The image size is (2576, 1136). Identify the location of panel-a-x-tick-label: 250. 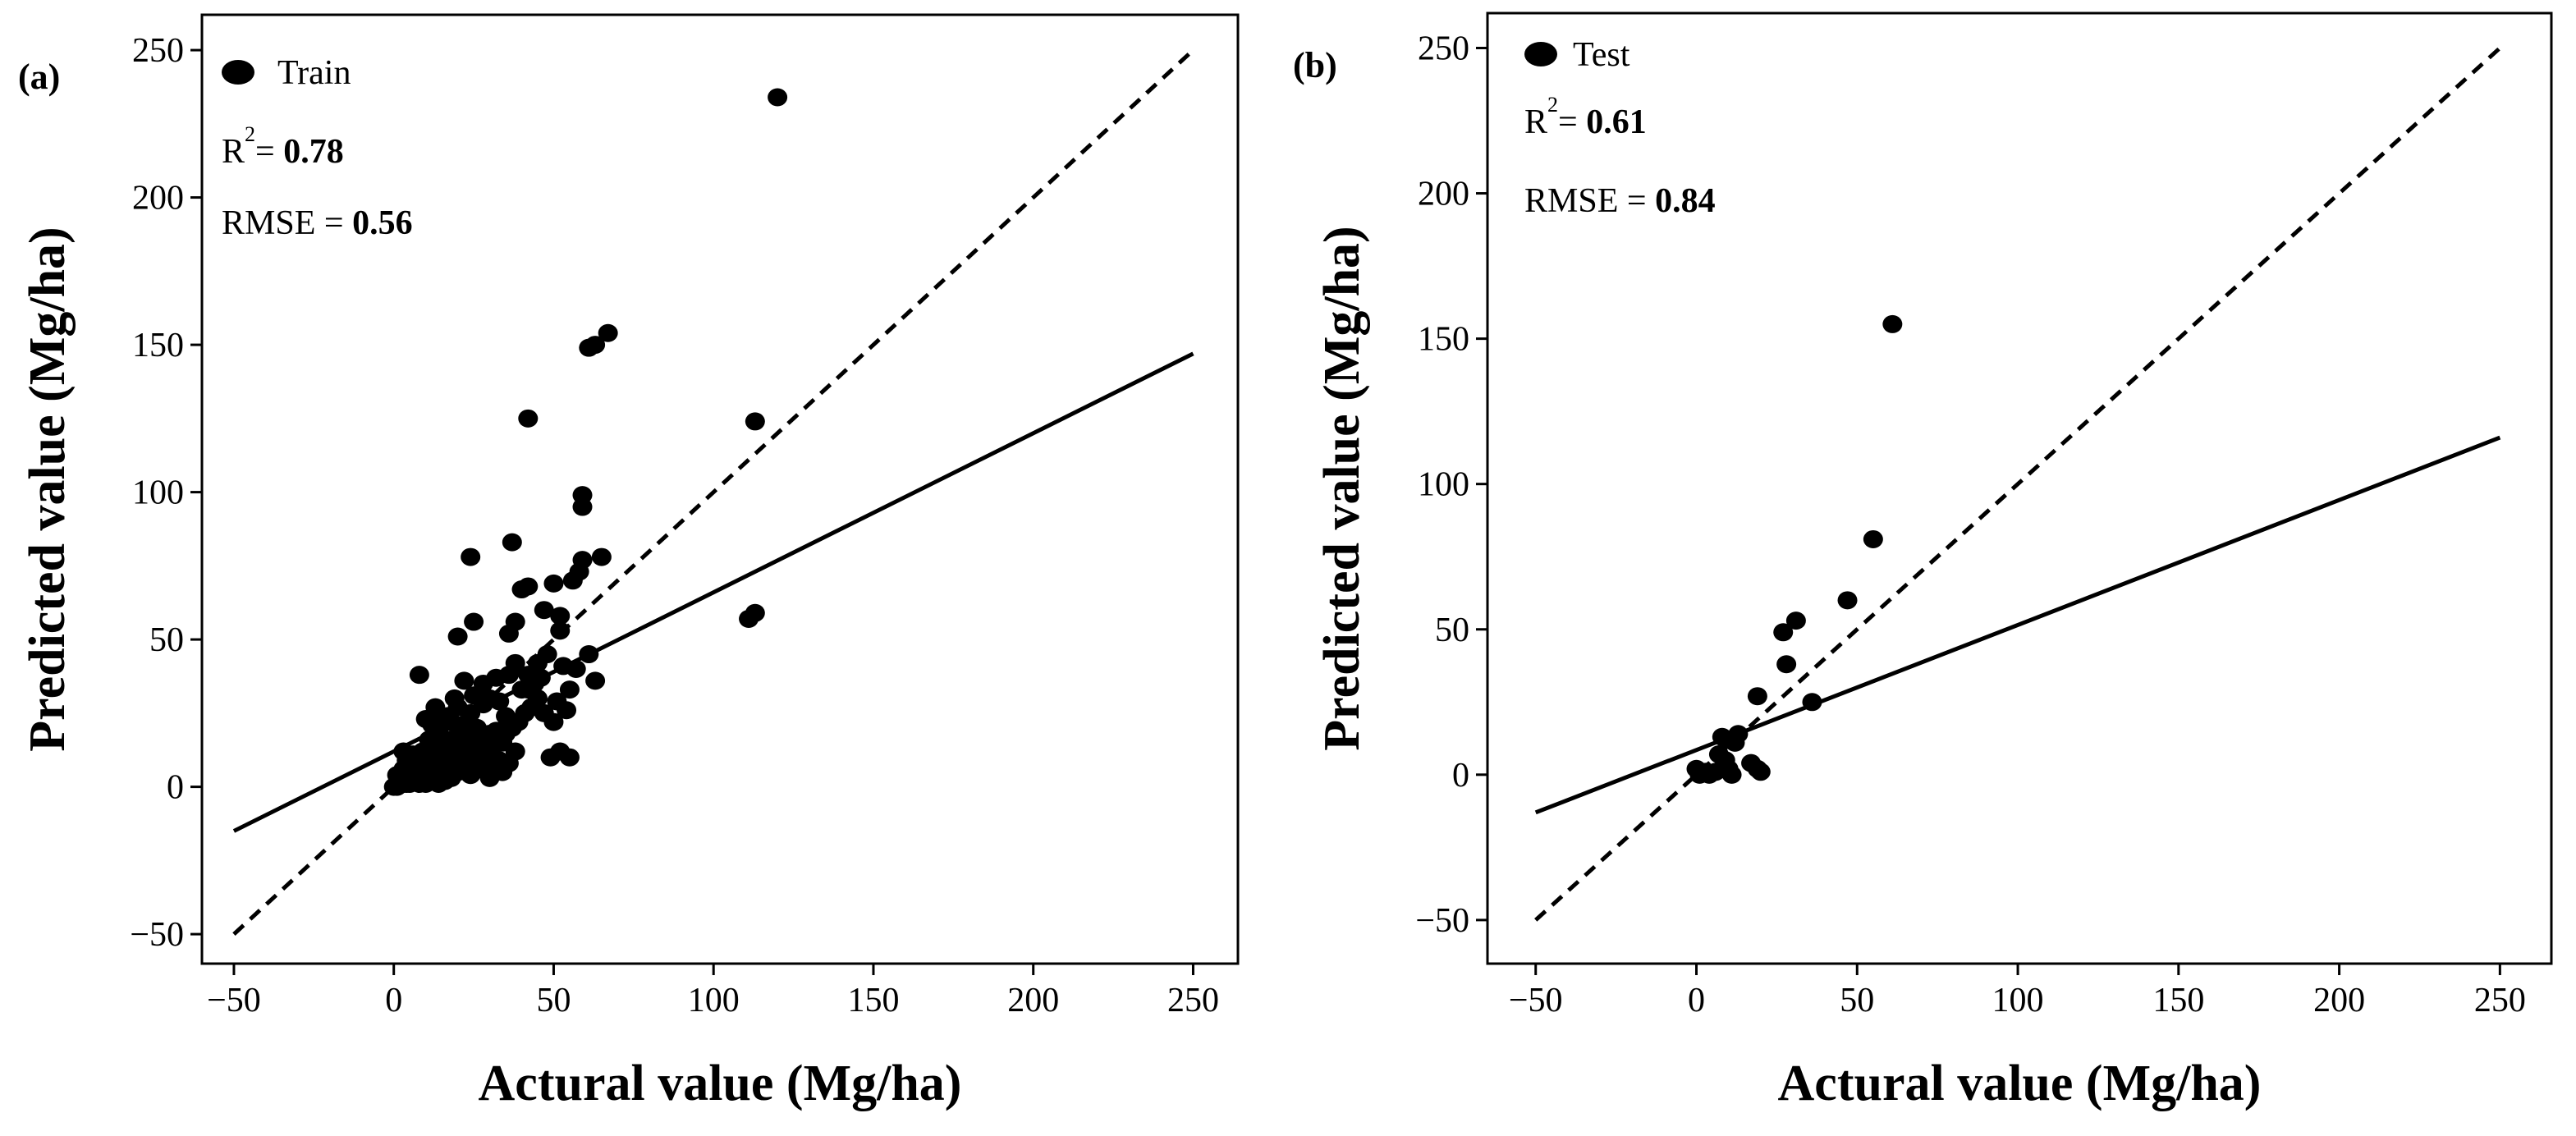
(1193, 1000).